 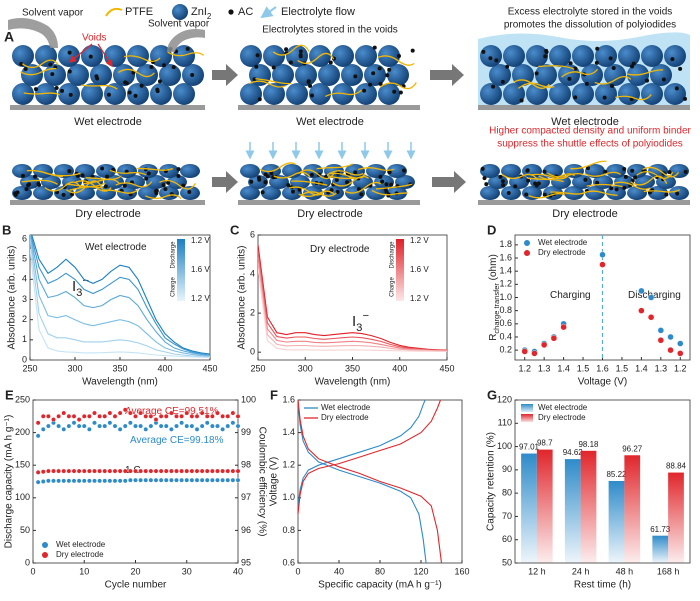 I want to click on plot-frame, so click(x=352, y=297).